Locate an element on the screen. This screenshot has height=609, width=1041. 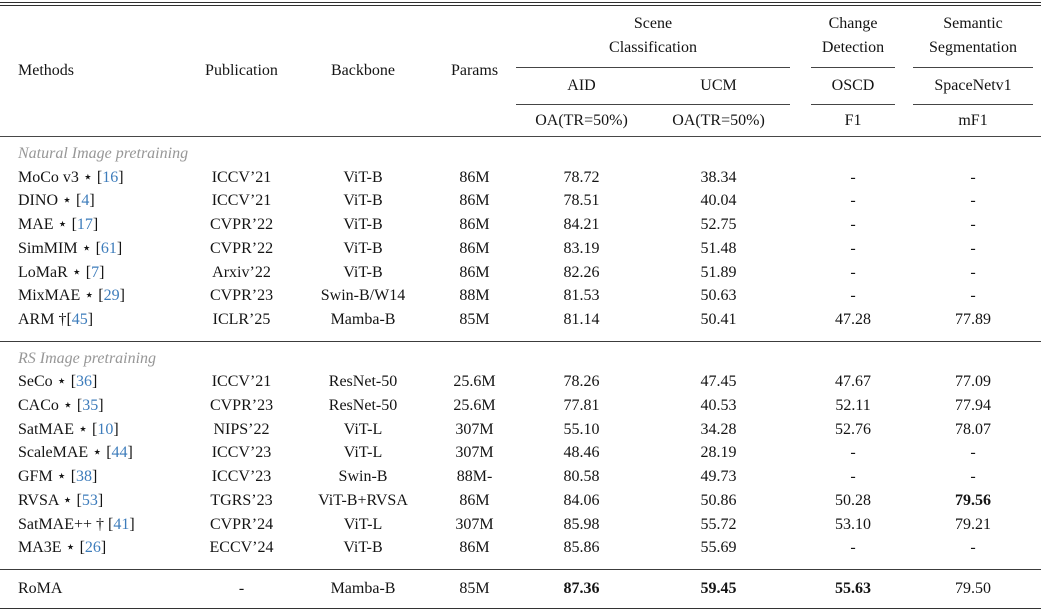
cell-method: CACo ⋆ [35] is located at coordinates (61, 406).